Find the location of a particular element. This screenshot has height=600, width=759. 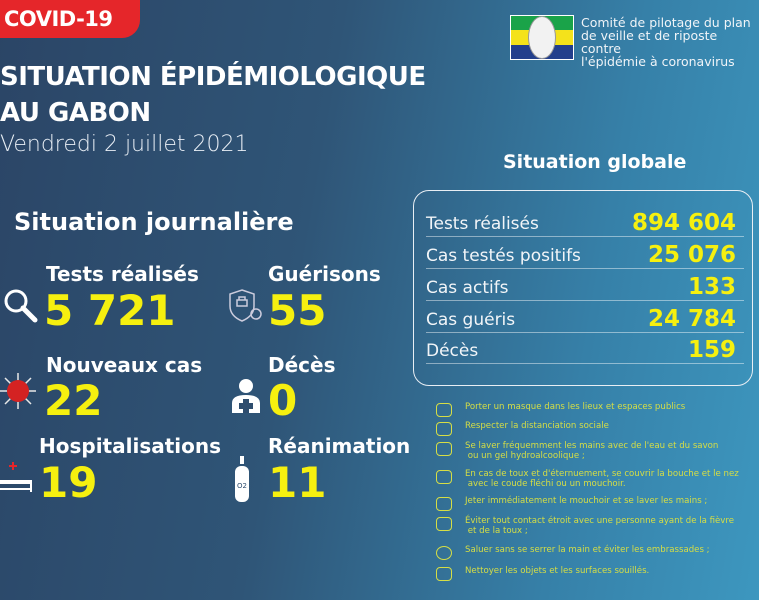

global-value: 25 076 is located at coordinates (691, 255).